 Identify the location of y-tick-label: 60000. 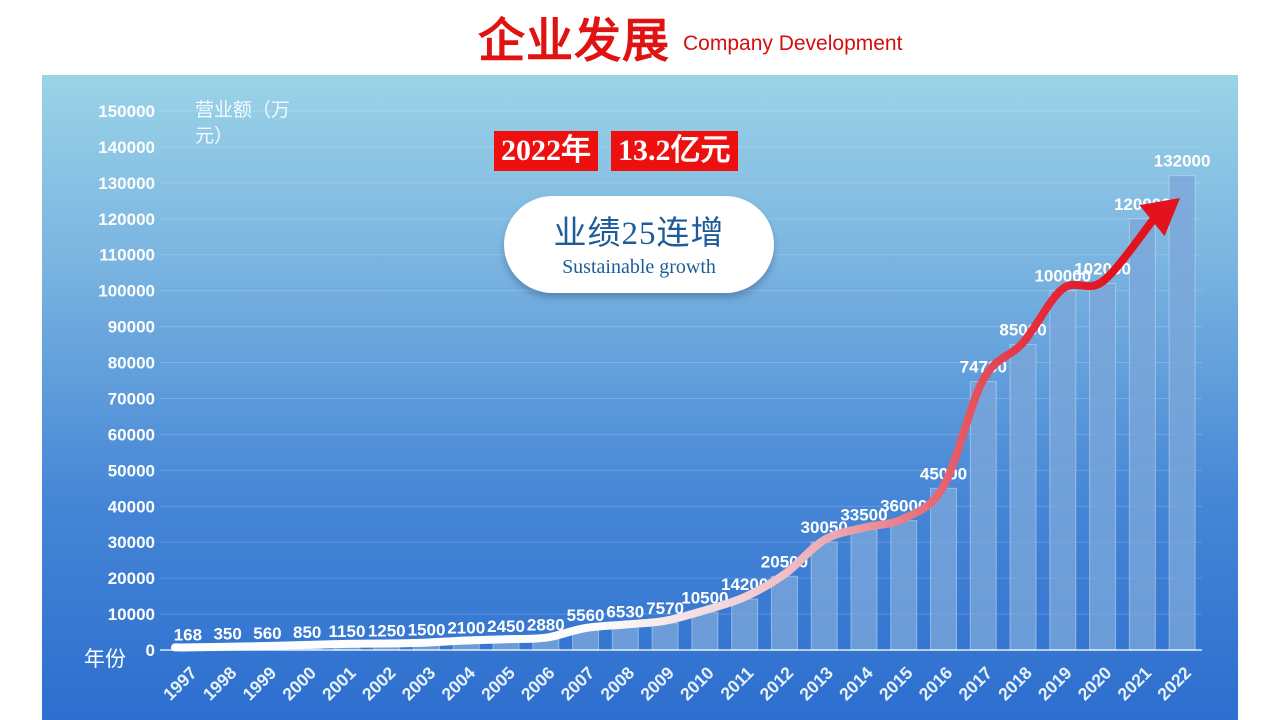
(131, 434).